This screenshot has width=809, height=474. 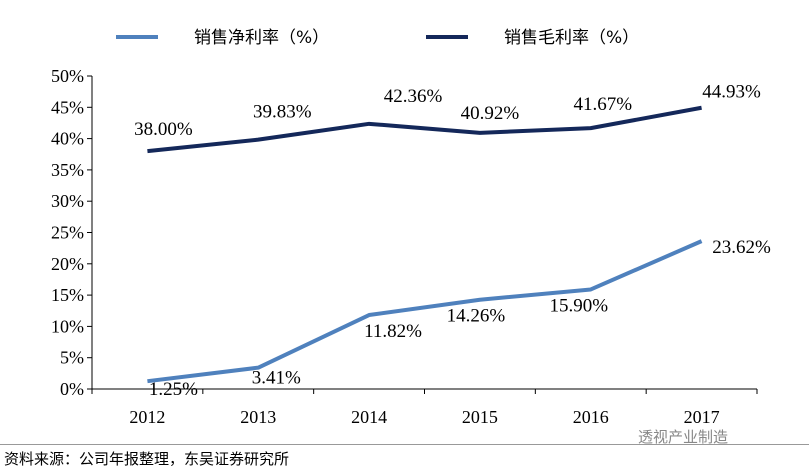 I want to click on data-label: 40.92%, so click(x=490, y=113).